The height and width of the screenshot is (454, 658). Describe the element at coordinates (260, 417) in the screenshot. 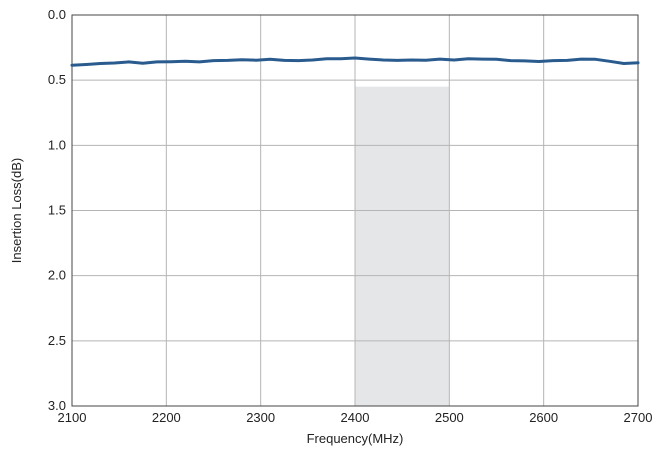

I see `x-tick-label: 2300` at that location.